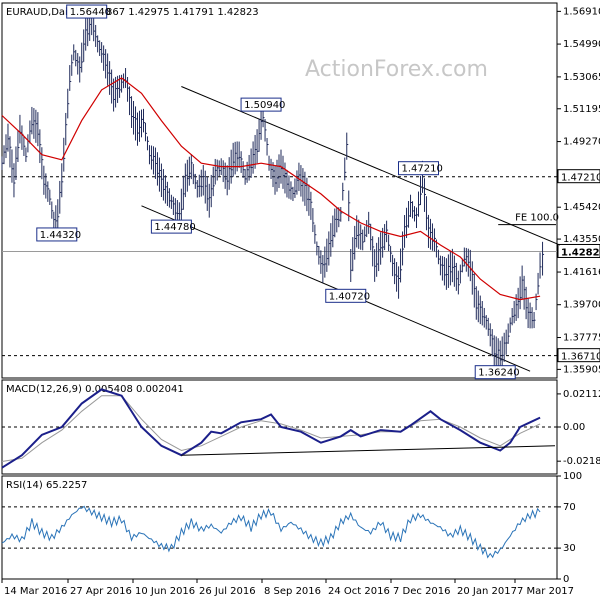 This screenshot has height=600, width=600. I want to click on macd-series, so click(279, 428).